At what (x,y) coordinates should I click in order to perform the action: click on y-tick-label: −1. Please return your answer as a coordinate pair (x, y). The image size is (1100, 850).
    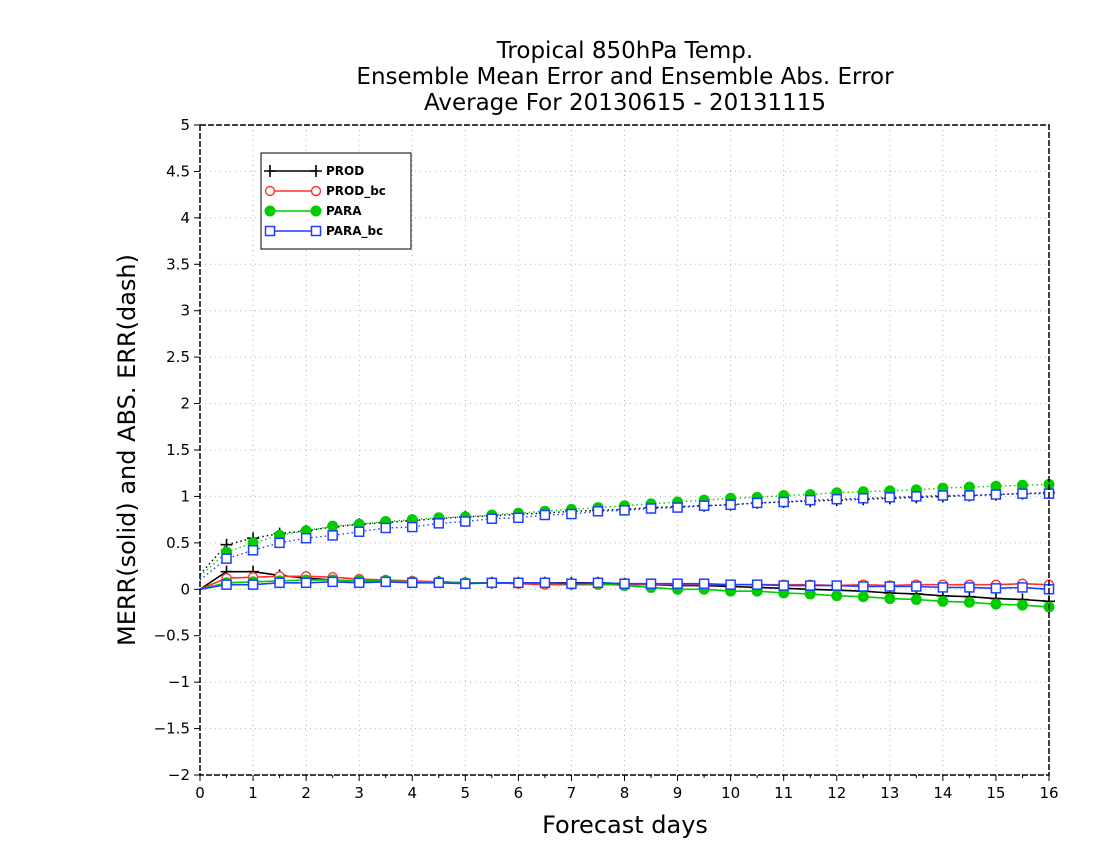
    Looking at the image, I should click on (179, 682).